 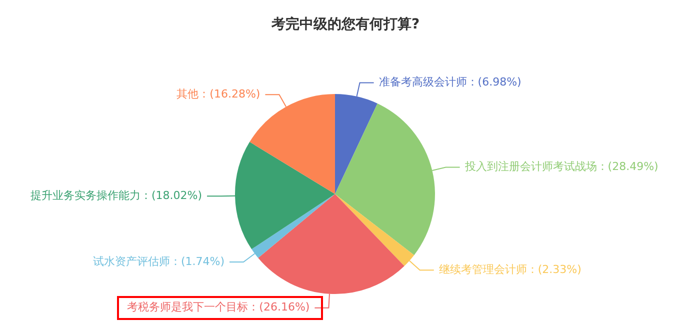 I want to click on slice-label: 其他：(16.28%), so click(x=218, y=93).